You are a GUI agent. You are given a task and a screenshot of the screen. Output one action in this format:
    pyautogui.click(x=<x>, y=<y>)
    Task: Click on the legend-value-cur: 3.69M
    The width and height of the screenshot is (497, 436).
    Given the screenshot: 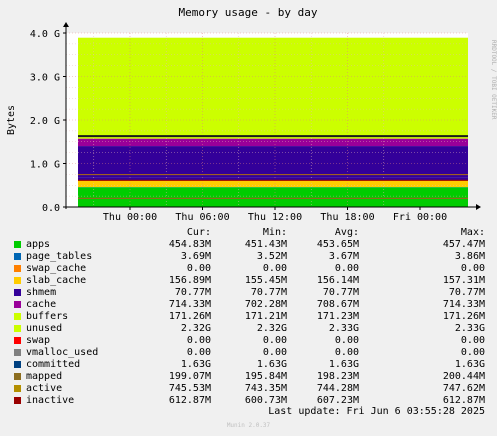 What is the action you would take?
    pyautogui.click(x=195, y=256)
    